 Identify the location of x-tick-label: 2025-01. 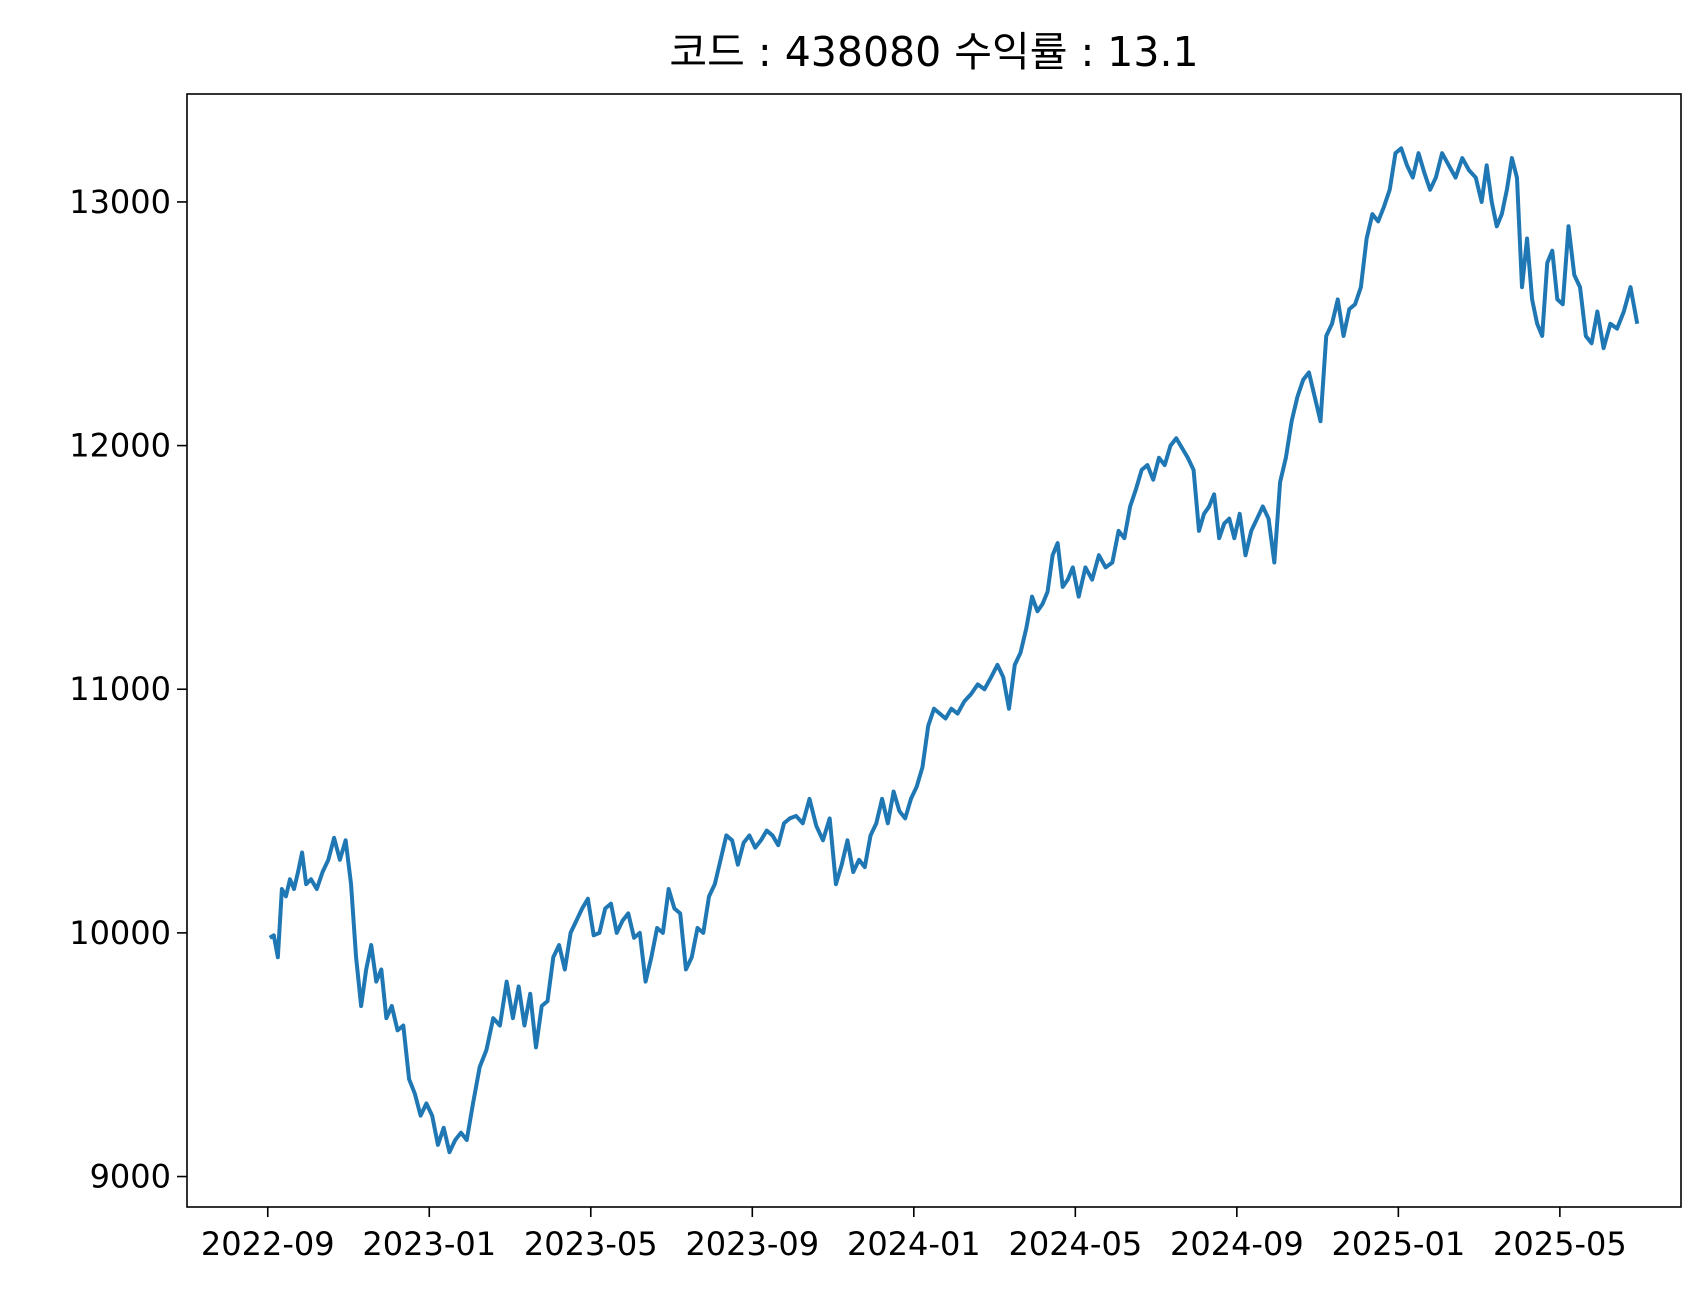
(1398, 1244).